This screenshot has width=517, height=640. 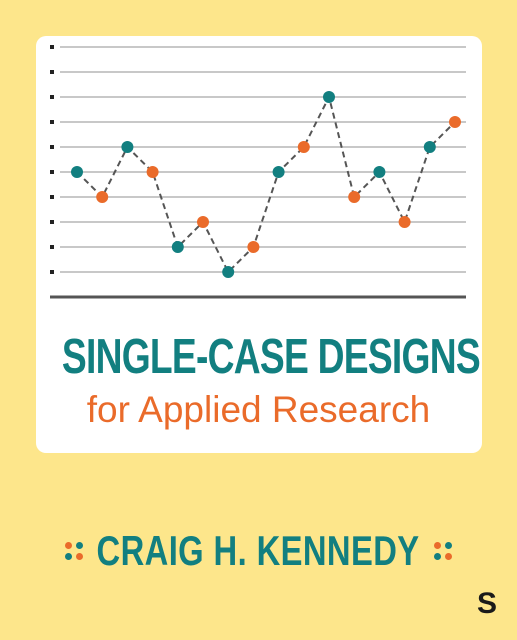 I want to click on publisher-logo: S, so click(x=486, y=603).